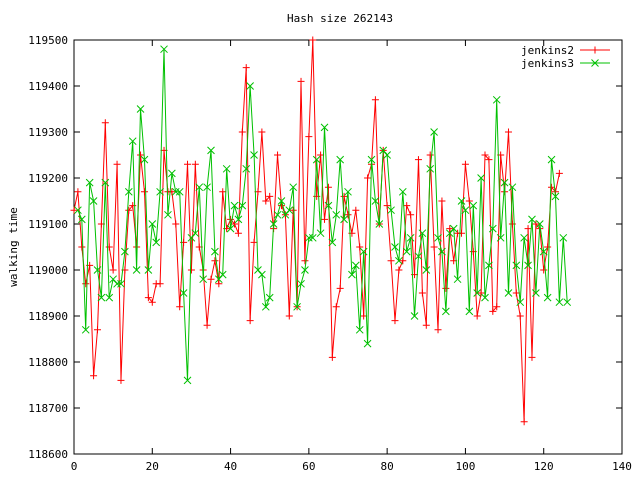  I want to click on y-tick-label: 118800, so click(48, 362).